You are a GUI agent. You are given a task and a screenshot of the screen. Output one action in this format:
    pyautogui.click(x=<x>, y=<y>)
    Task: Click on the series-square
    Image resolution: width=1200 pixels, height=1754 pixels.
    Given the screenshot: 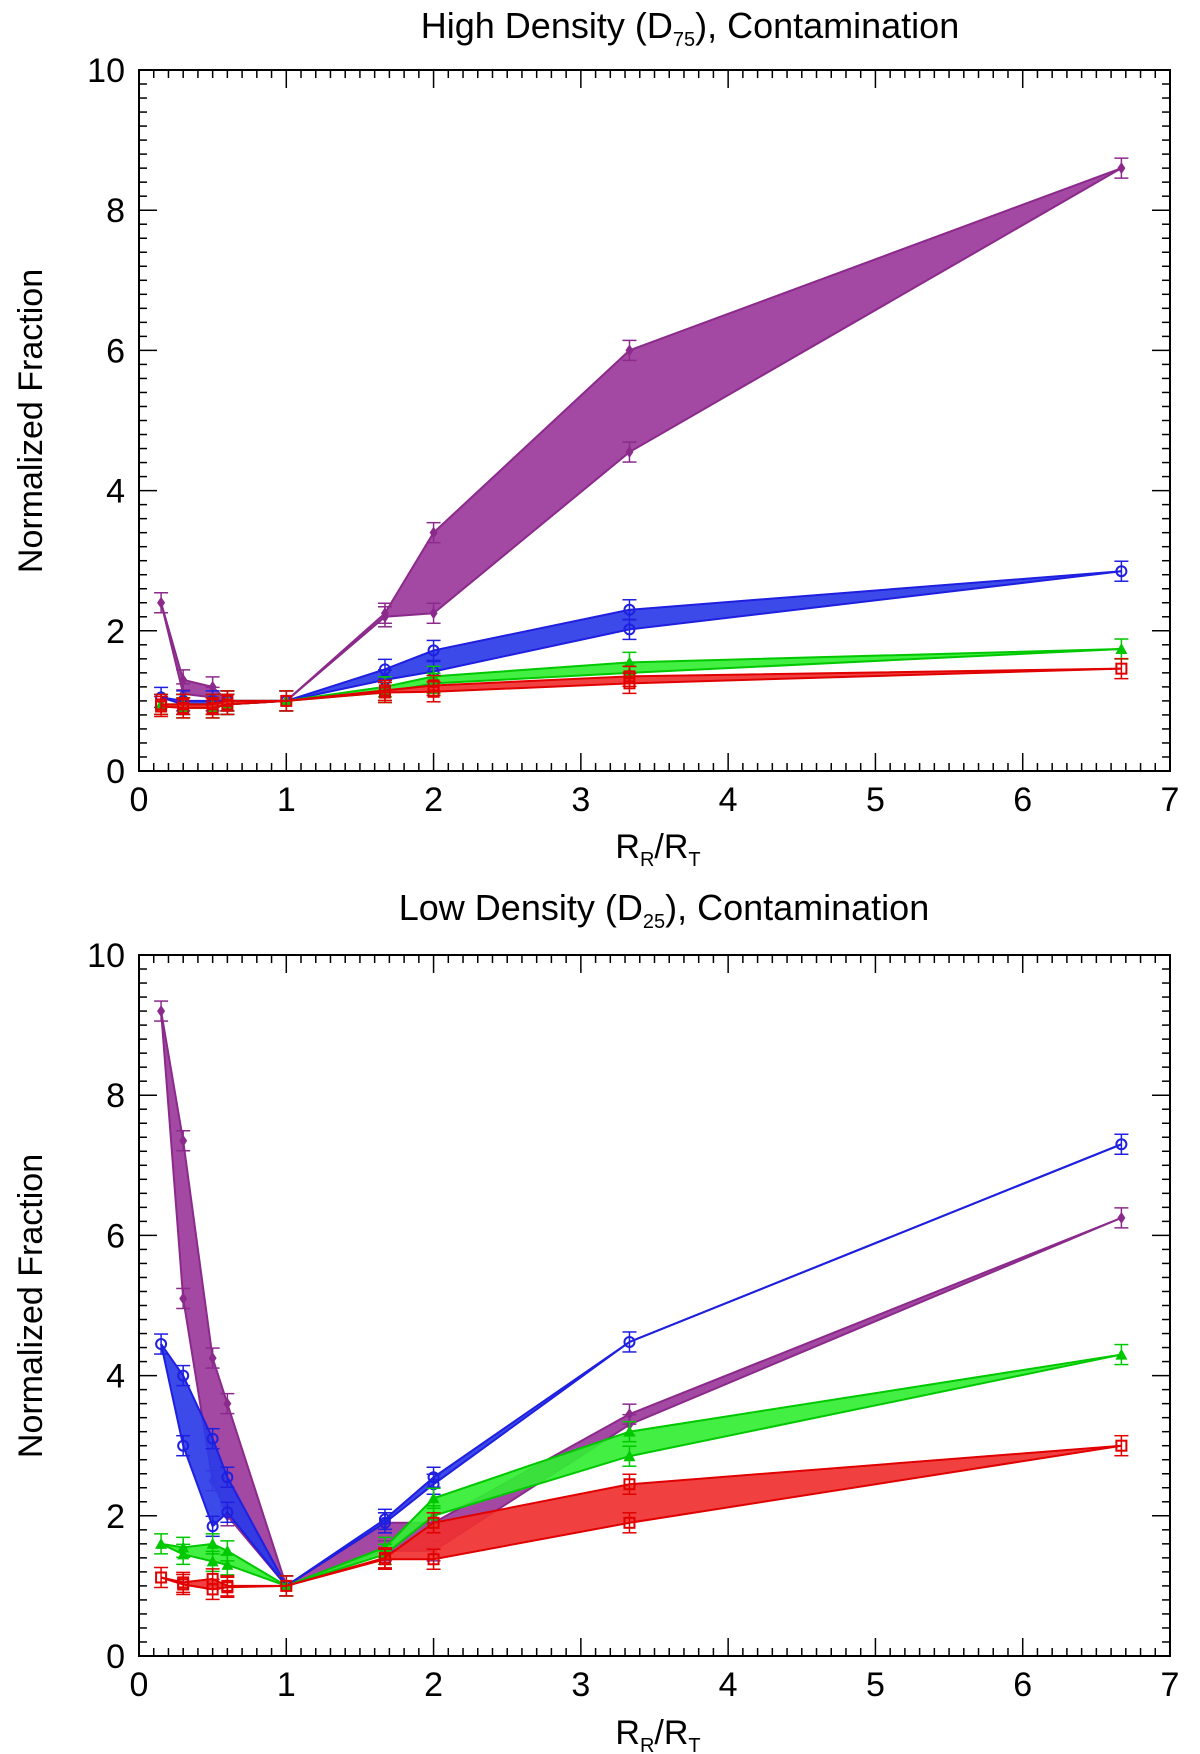 What is the action you would take?
    pyautogui.click(x=641, y=688)
    